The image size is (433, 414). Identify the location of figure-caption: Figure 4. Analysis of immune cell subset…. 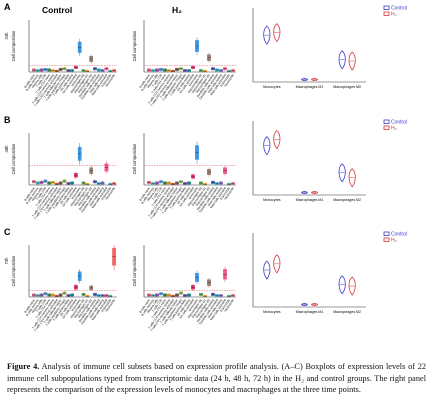
(216, 378).